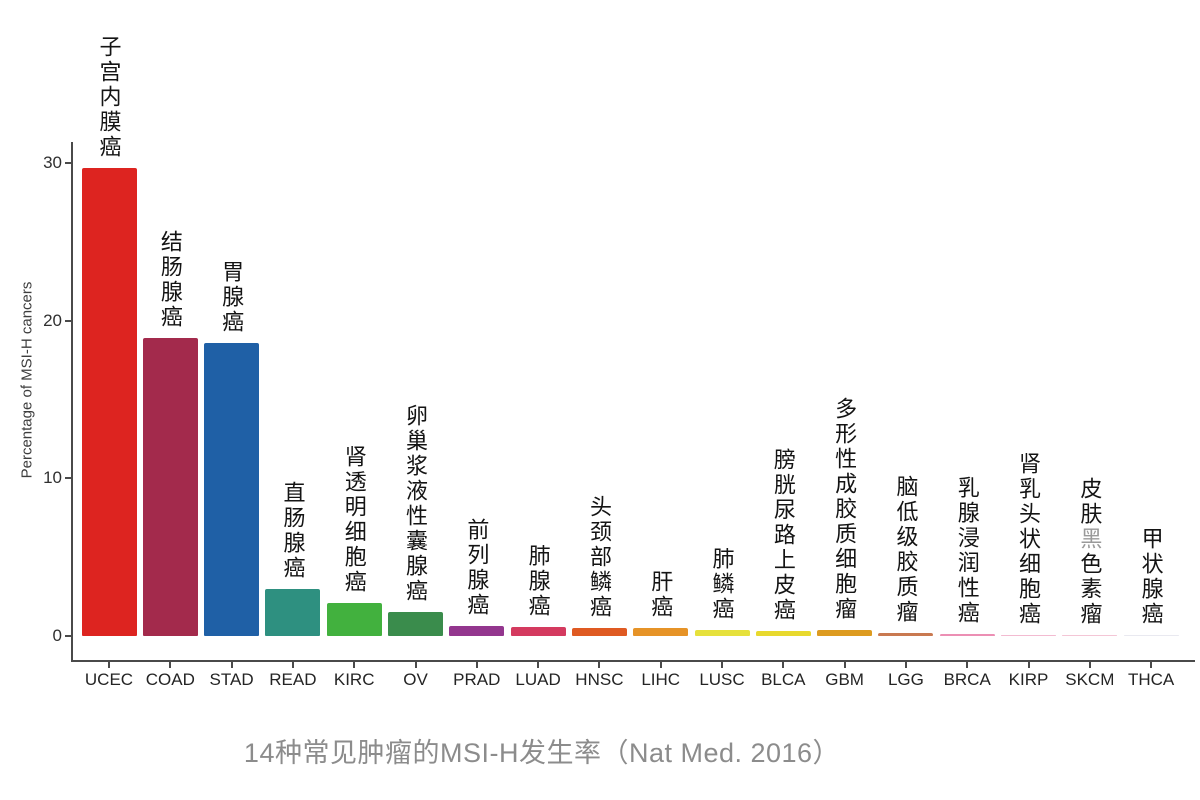 The height and width of the screenshot is (800, 1200). Describe the element at coordinates (599, 665) in the screenshot. I see `x-tick-mark-HNSC` at that location.